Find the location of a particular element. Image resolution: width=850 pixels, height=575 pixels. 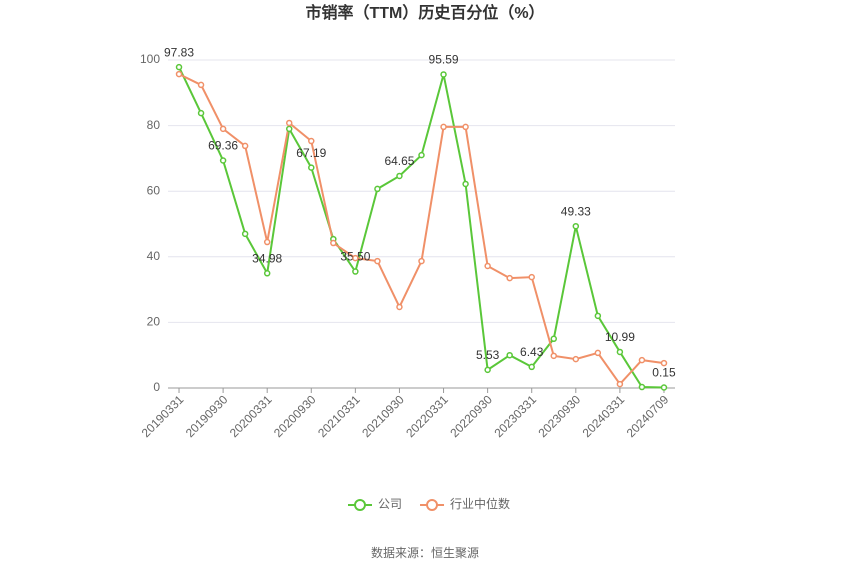

data-label: 34.98 is located at coordinates (267, 258).